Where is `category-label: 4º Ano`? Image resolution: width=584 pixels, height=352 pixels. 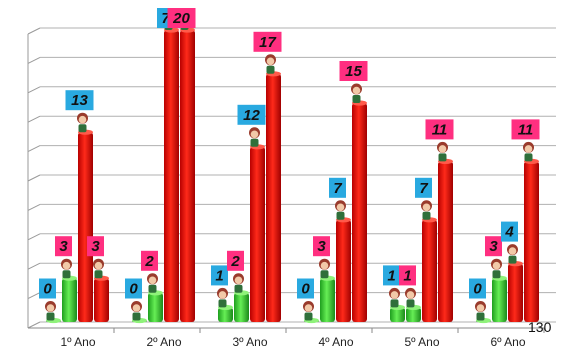 category-label: 4º Ano is located at coordinates (335, 342).